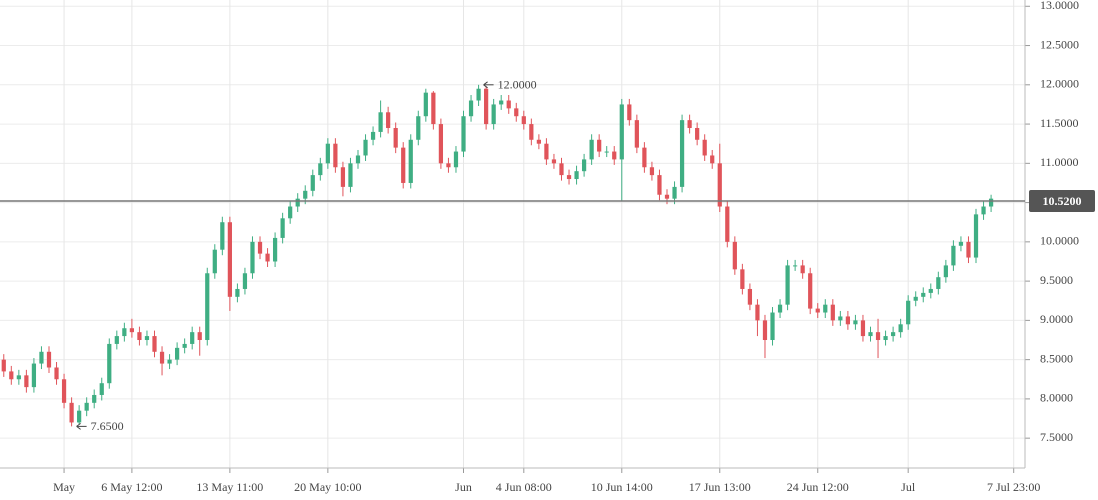 This screenshot has width=1098, height=500. I want to click on marker-arrowhead, so click(78, 426).